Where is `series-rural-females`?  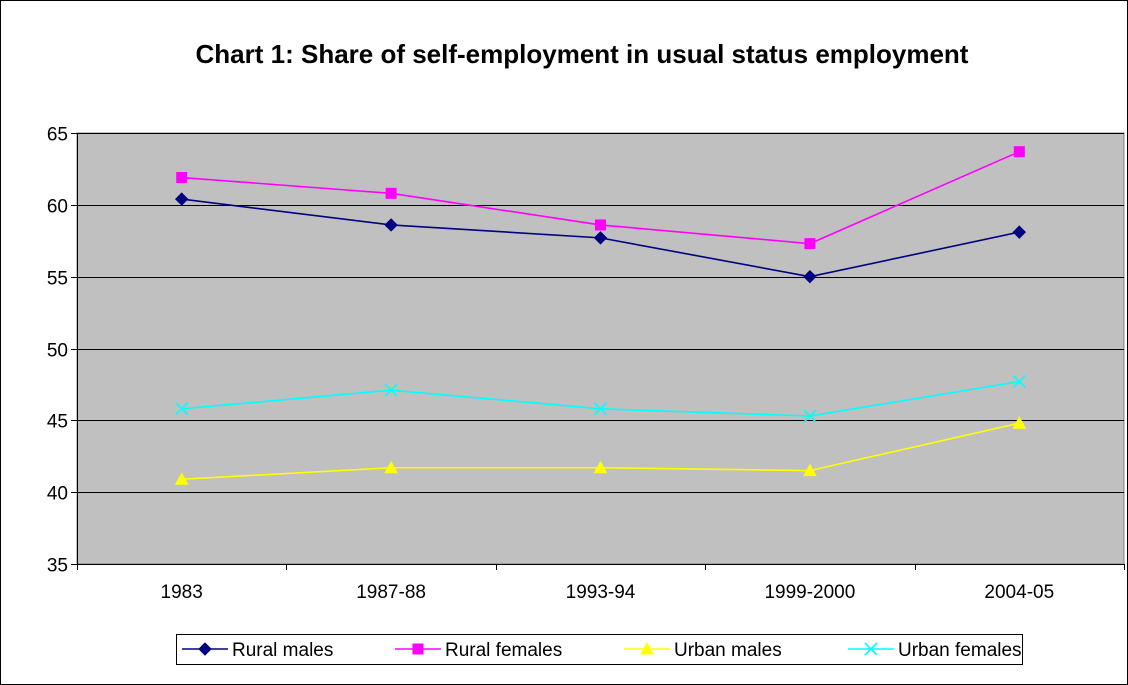 series-rural-females is located at coordinates (600, 198).